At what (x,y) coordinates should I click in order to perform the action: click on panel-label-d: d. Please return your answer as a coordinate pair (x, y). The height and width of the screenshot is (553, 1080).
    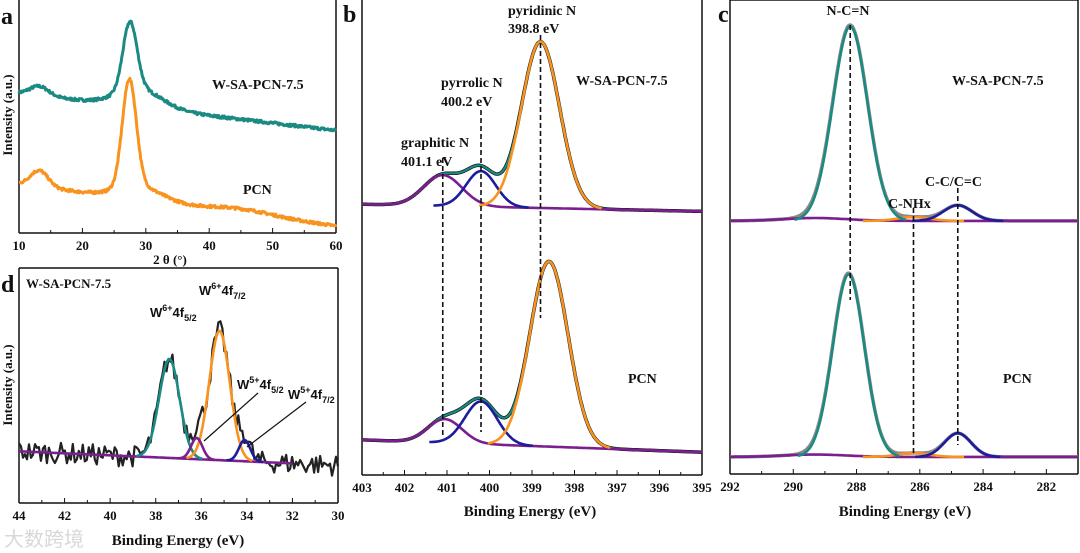
    Looking at the image, I should click on (8, 285).